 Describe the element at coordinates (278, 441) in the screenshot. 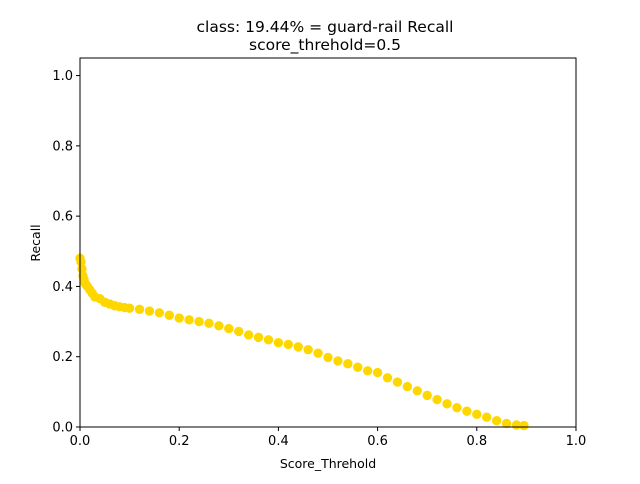

I see `x-tick-label: 0.4` at that location.